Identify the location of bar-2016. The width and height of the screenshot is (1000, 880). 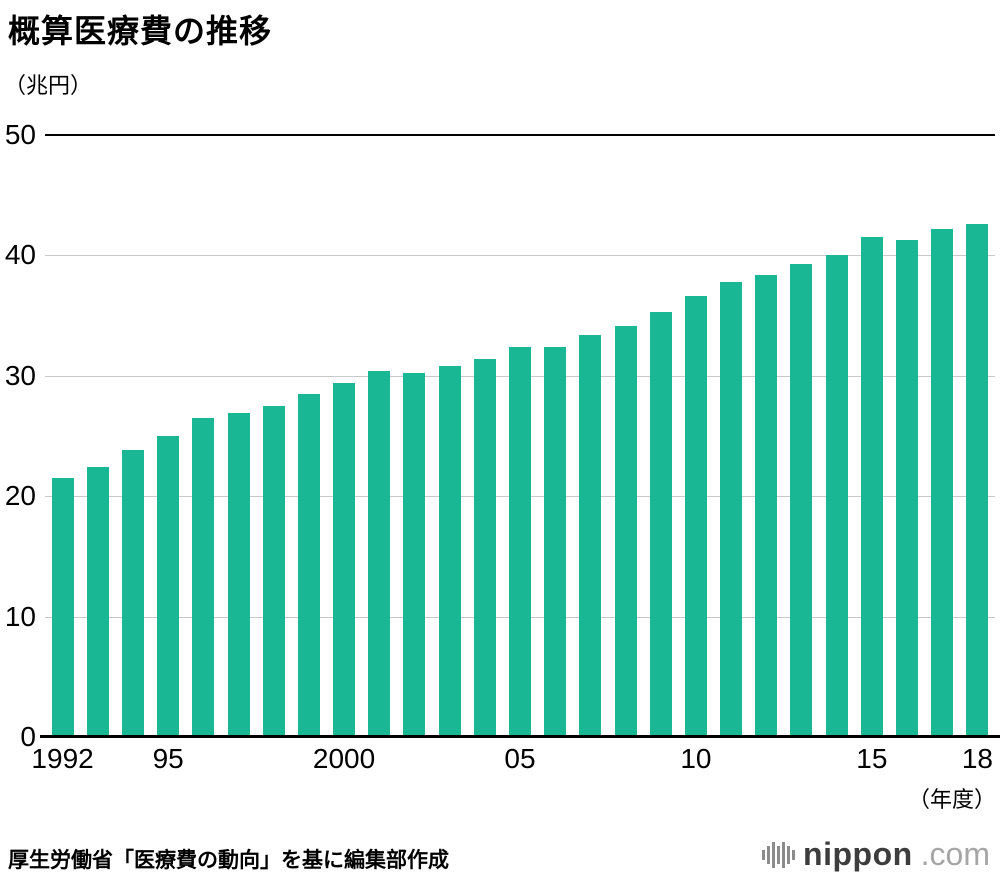
(907, 488).